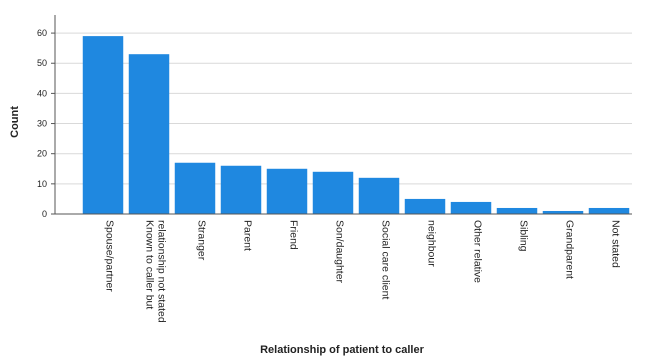 The width and height of the screenshot is (662, 358). Describe the element at coordinates (386, 259) in the screenshot. I see `x-category-label: Social care client` at that location.